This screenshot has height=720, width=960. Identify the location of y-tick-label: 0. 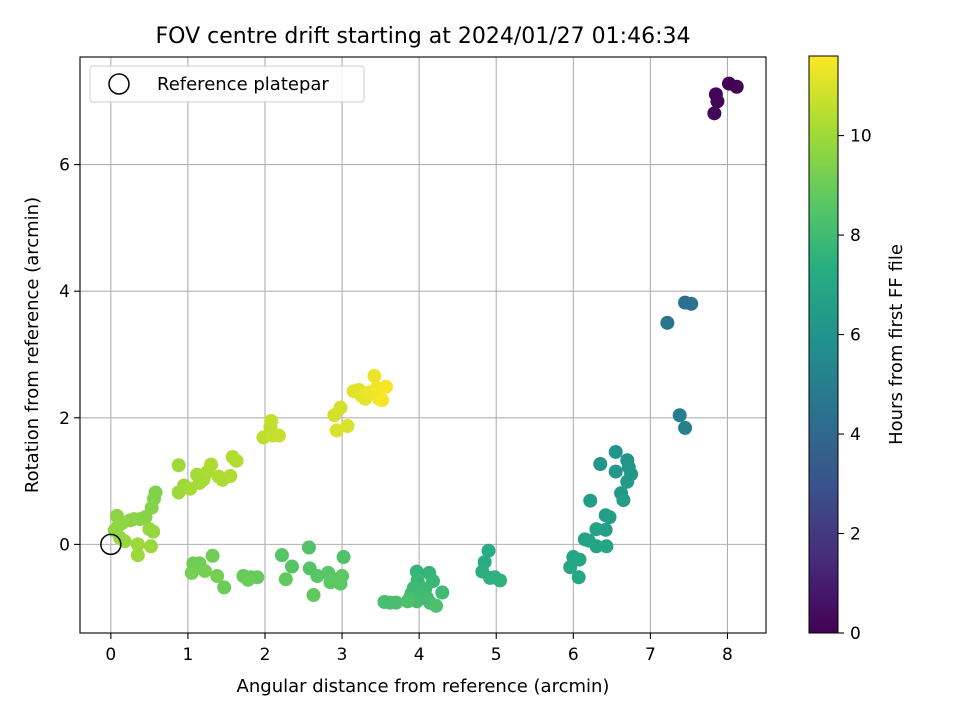
(64, 545).